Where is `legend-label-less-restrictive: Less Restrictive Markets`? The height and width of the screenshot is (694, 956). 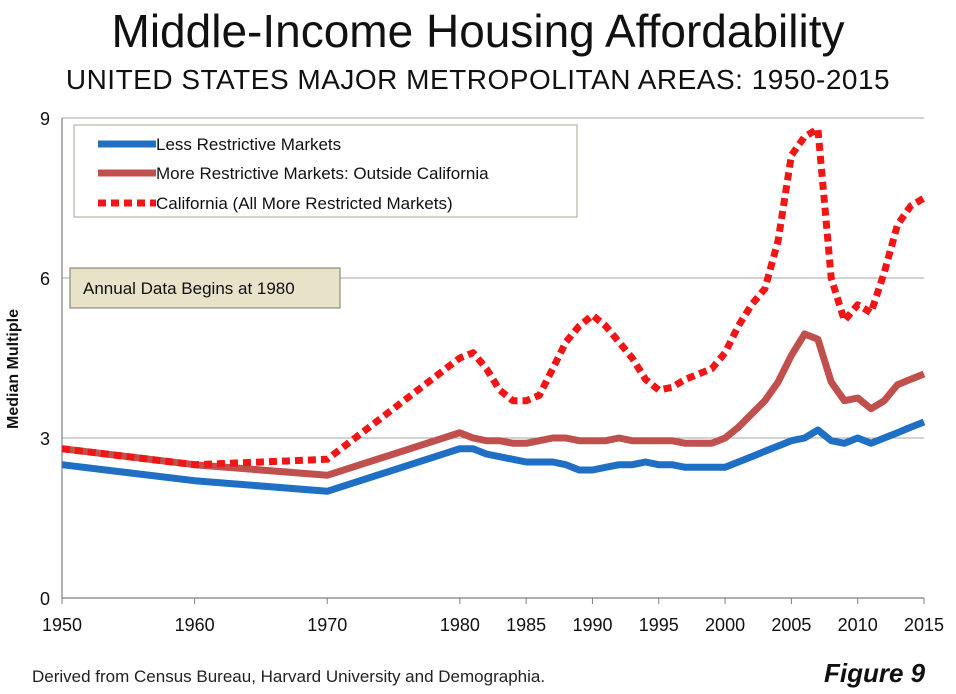
legend-label-less-restrictive: Less Restrictive Markets is located at coordinates (248, 144).